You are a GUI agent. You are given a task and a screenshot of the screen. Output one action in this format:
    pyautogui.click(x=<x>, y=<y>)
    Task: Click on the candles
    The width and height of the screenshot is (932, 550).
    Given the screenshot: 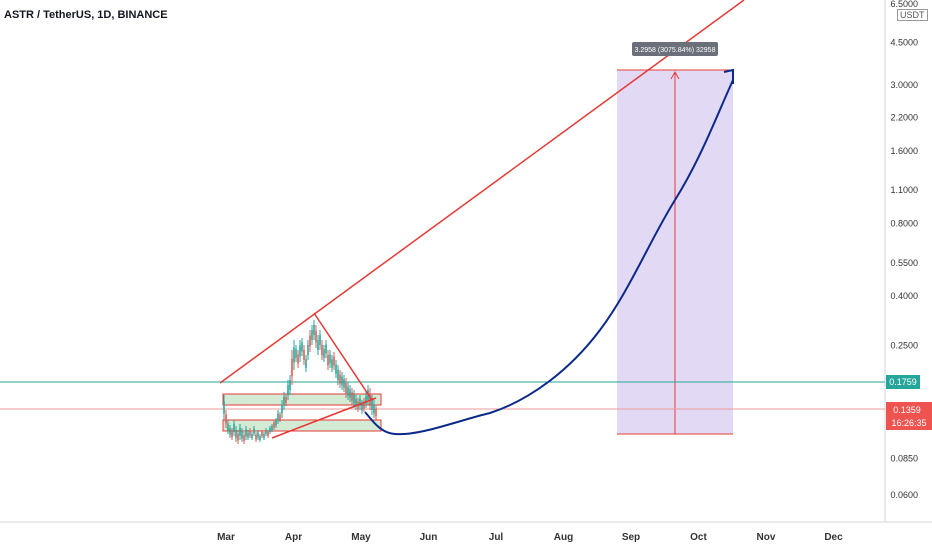 What is the action you would take?
    pyautogui.click(x=300, y=382)
    